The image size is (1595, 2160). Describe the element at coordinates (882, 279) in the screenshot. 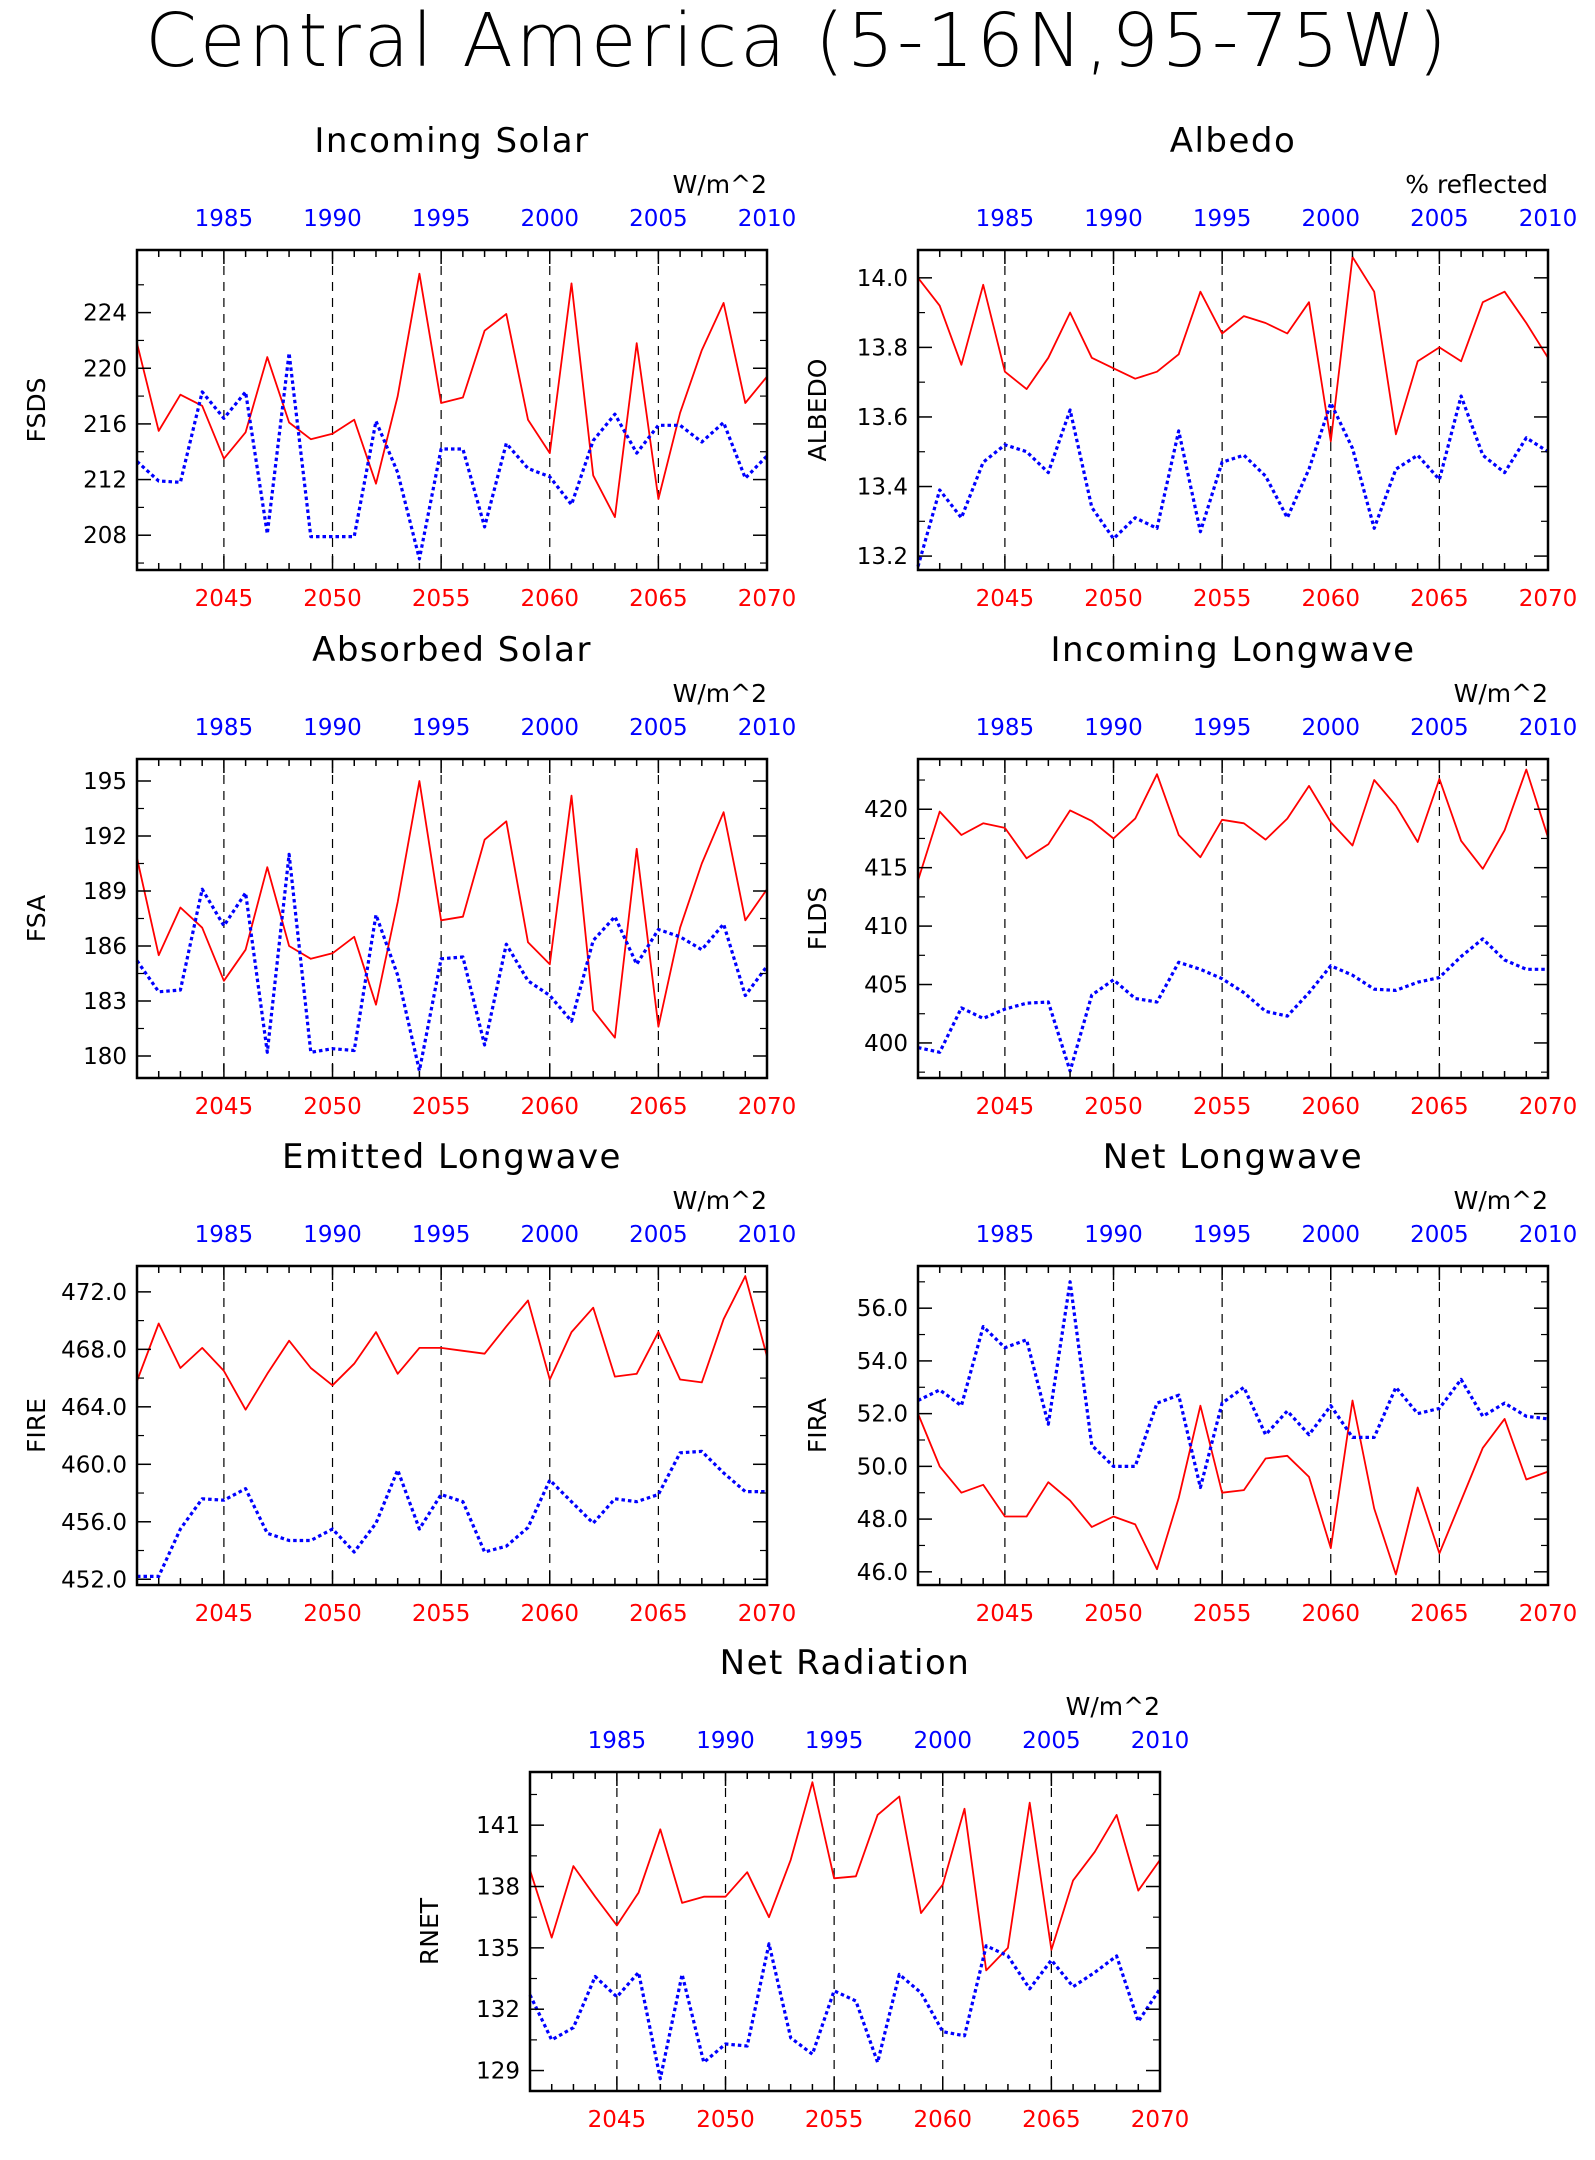

I see `y-tick-label: 14.0` at that location.